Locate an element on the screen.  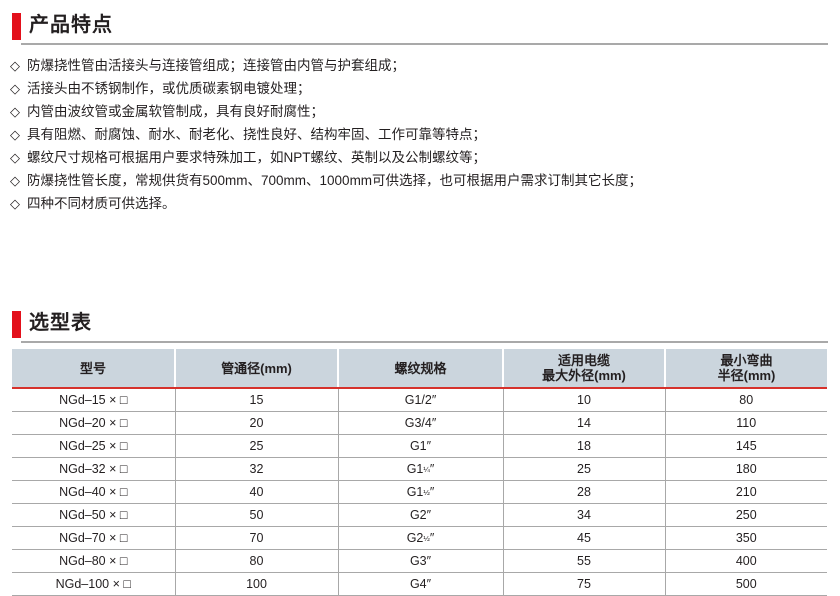
column-header-line1: 管通径(mm) is located at coordinates (256, 368).